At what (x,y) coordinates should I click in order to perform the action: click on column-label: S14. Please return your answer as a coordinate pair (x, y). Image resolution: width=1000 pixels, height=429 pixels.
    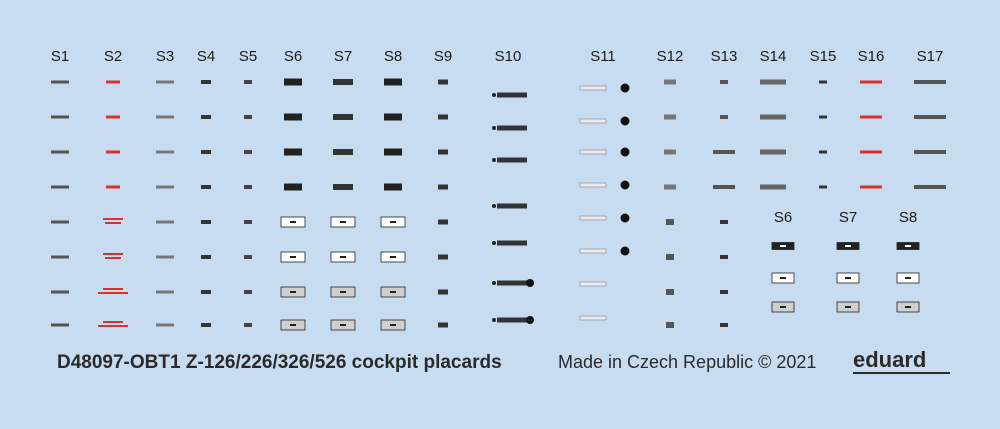
    Looking at the image, I should click on (773, 56).